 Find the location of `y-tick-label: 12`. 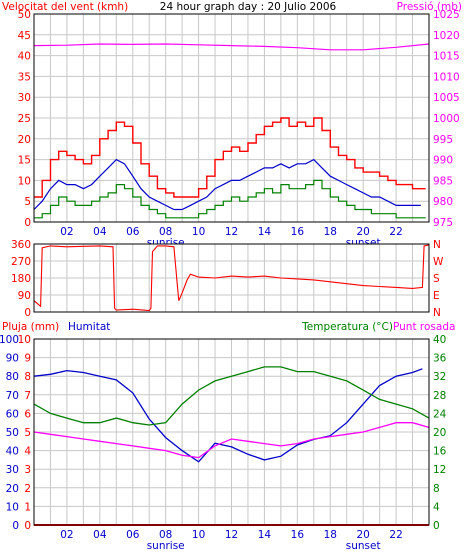

y-tick-label: 12 is located at coordinates (439, 470).